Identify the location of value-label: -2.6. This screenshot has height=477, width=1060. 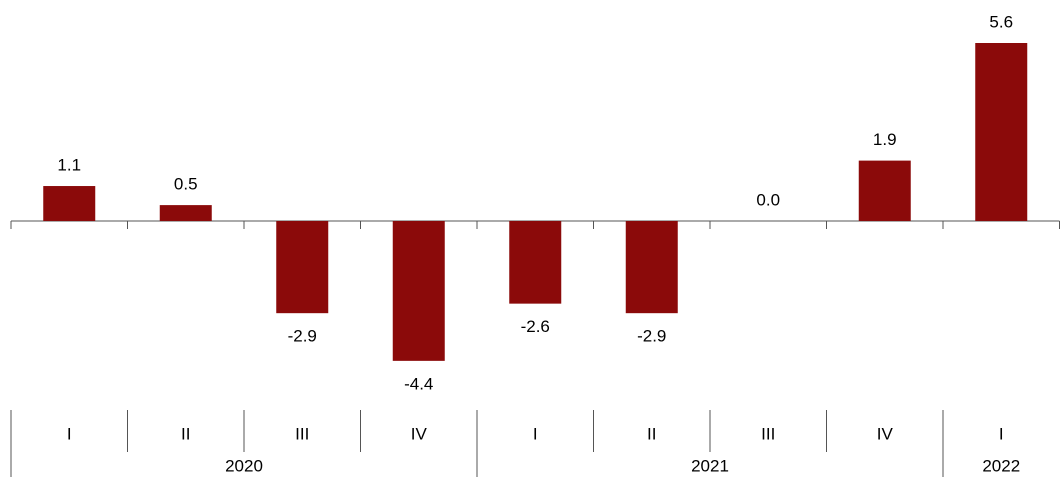
(535, 326).